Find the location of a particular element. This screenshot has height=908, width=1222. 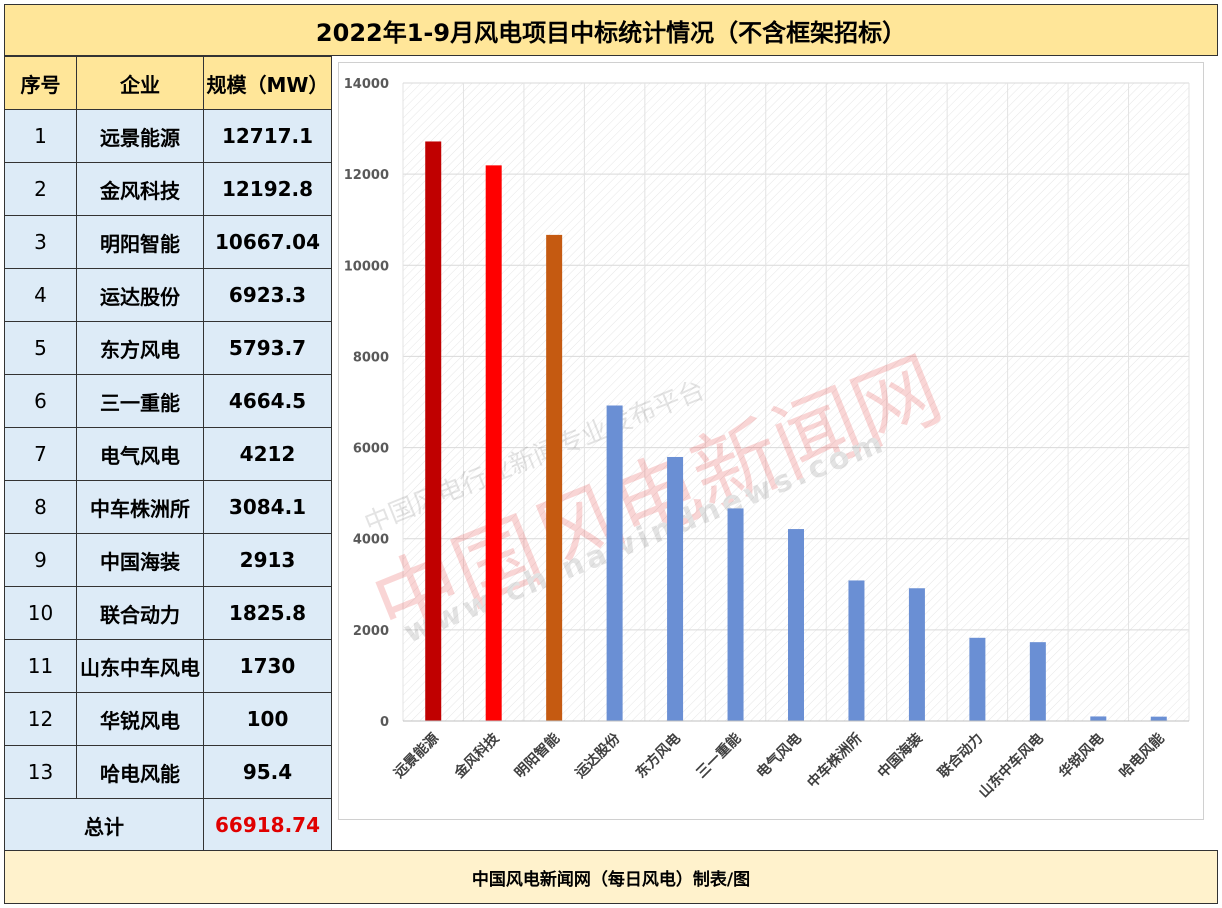

row-serial: 4 is located at coordinates (40, 295).